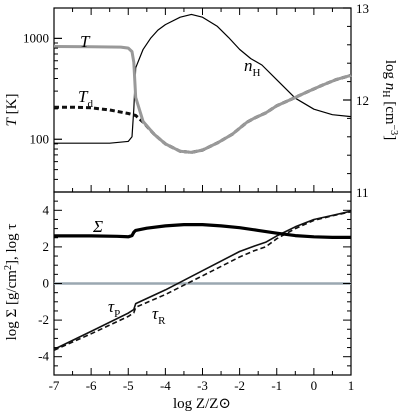 Image resolution: width=409 pixels, height=416 pixels. I want to click on top-ytick-label: 100, so click(40, 138).